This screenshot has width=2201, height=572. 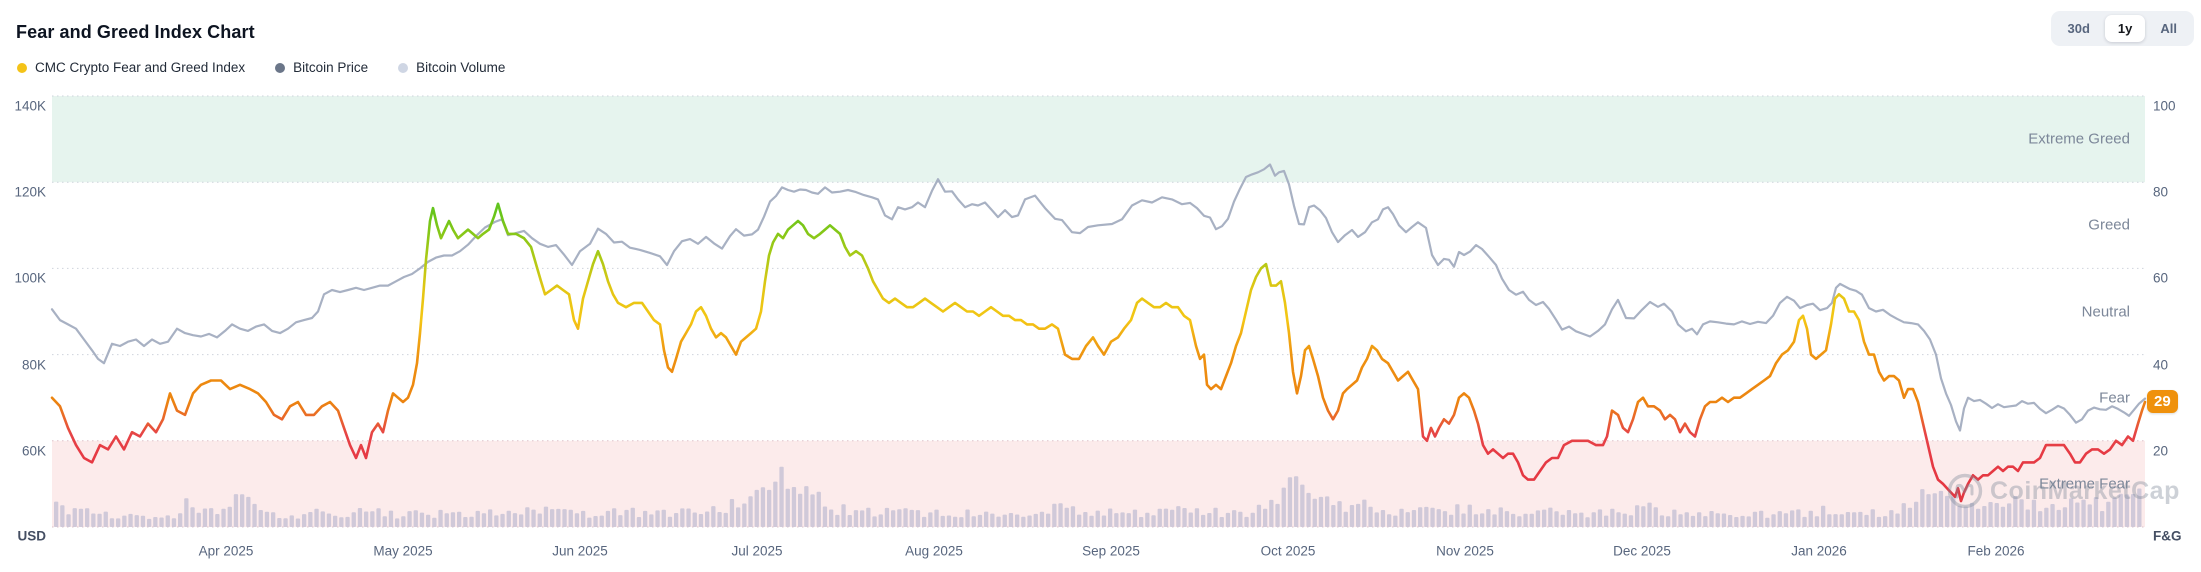 I want to click on time-range-selector: 30d 1y All, so click(x=2122, y=28).